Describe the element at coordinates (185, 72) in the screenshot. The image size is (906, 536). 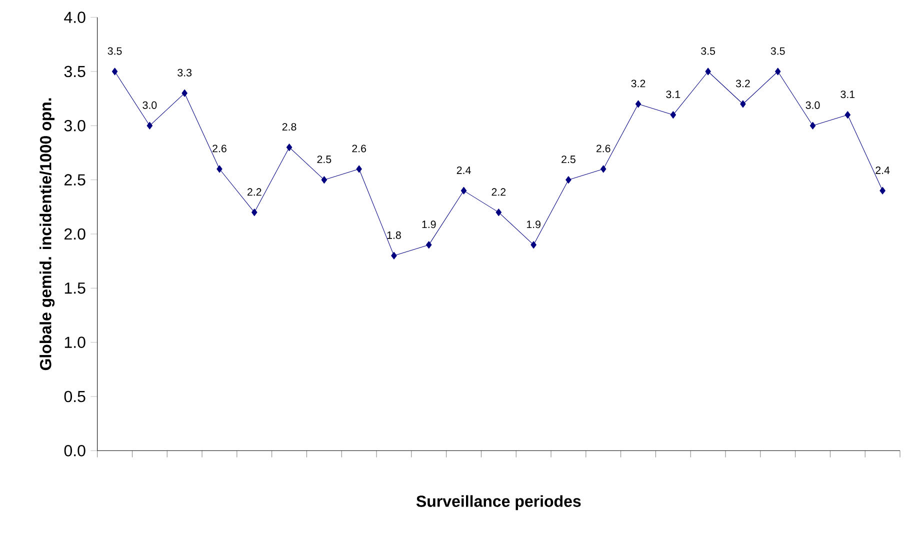
I see `data-label: 3.3` at that location.